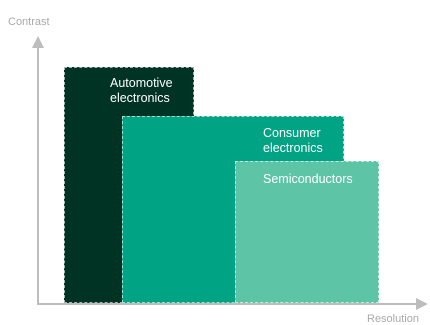 This screenshot has width=430, height=325. What do you see at coordinates (307, 232) in the screenshot?
I see `region-semiconductors: Semiconductors` at bounding box center [307, 232].